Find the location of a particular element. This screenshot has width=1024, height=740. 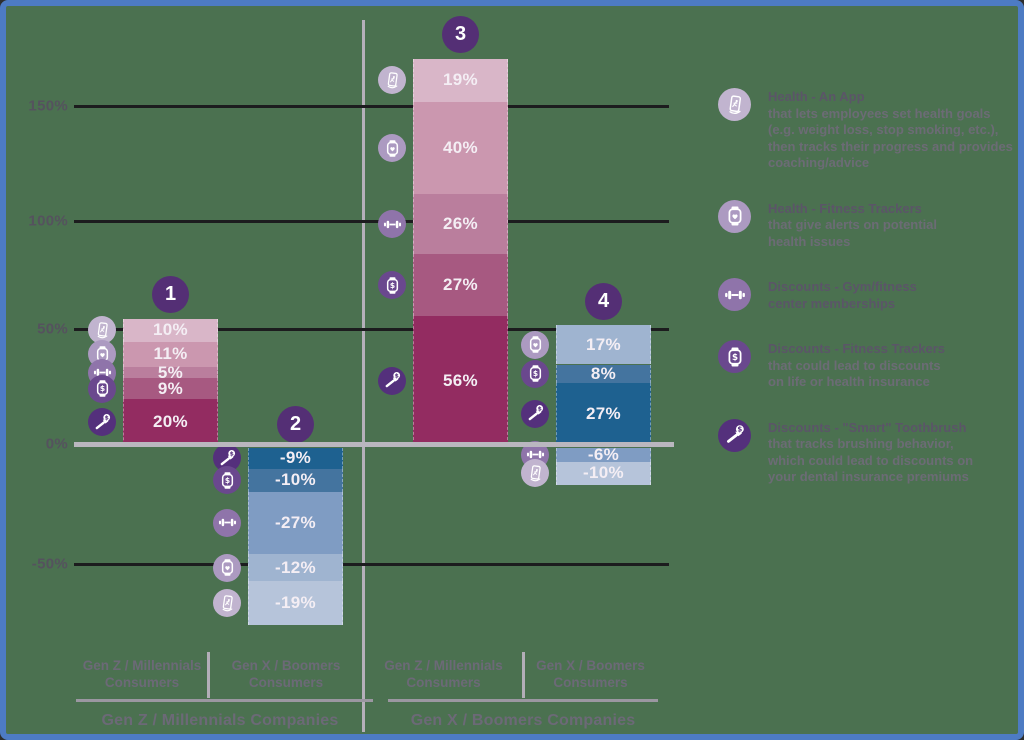

consumer-label-3: Gen Z / Millennials Consumers is located at coordinates (443, 674).